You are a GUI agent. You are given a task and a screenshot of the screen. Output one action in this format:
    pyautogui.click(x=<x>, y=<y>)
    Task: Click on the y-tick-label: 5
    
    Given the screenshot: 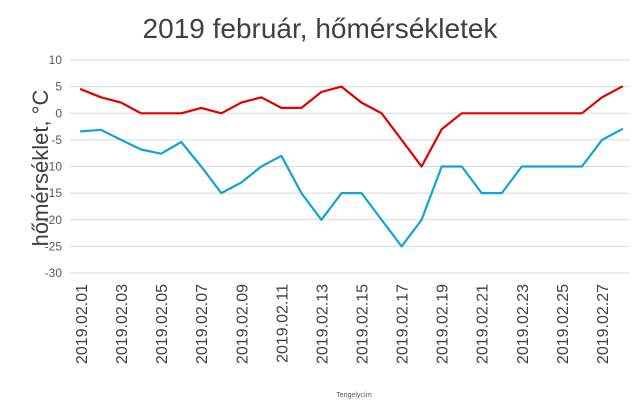 What is the action you would take?
    pyautogui.click(x=58, y=87)
    